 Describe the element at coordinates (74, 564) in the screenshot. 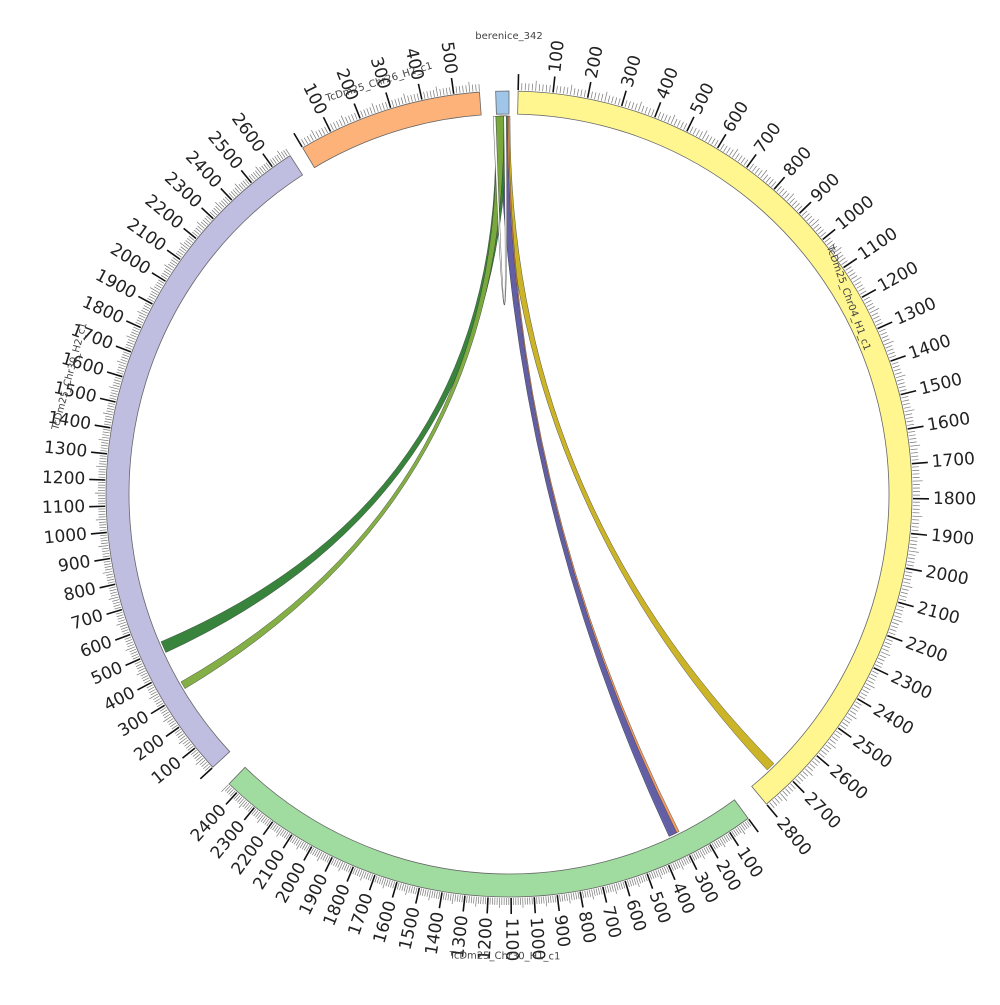

I see `tick-label-chr30h2: 900` at that location.